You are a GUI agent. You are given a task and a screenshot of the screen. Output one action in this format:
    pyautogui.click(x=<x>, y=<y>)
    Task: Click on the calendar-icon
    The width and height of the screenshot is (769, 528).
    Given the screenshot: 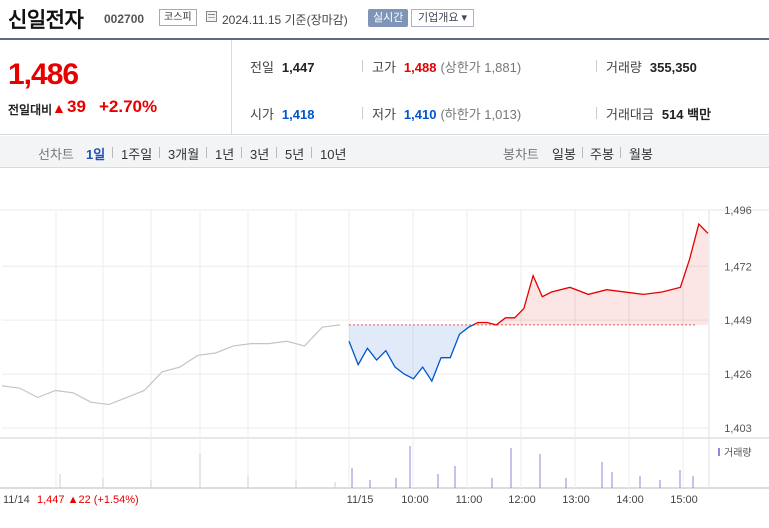 What is the action you would take?
    pyautogui.click(x=211, y=16)
    